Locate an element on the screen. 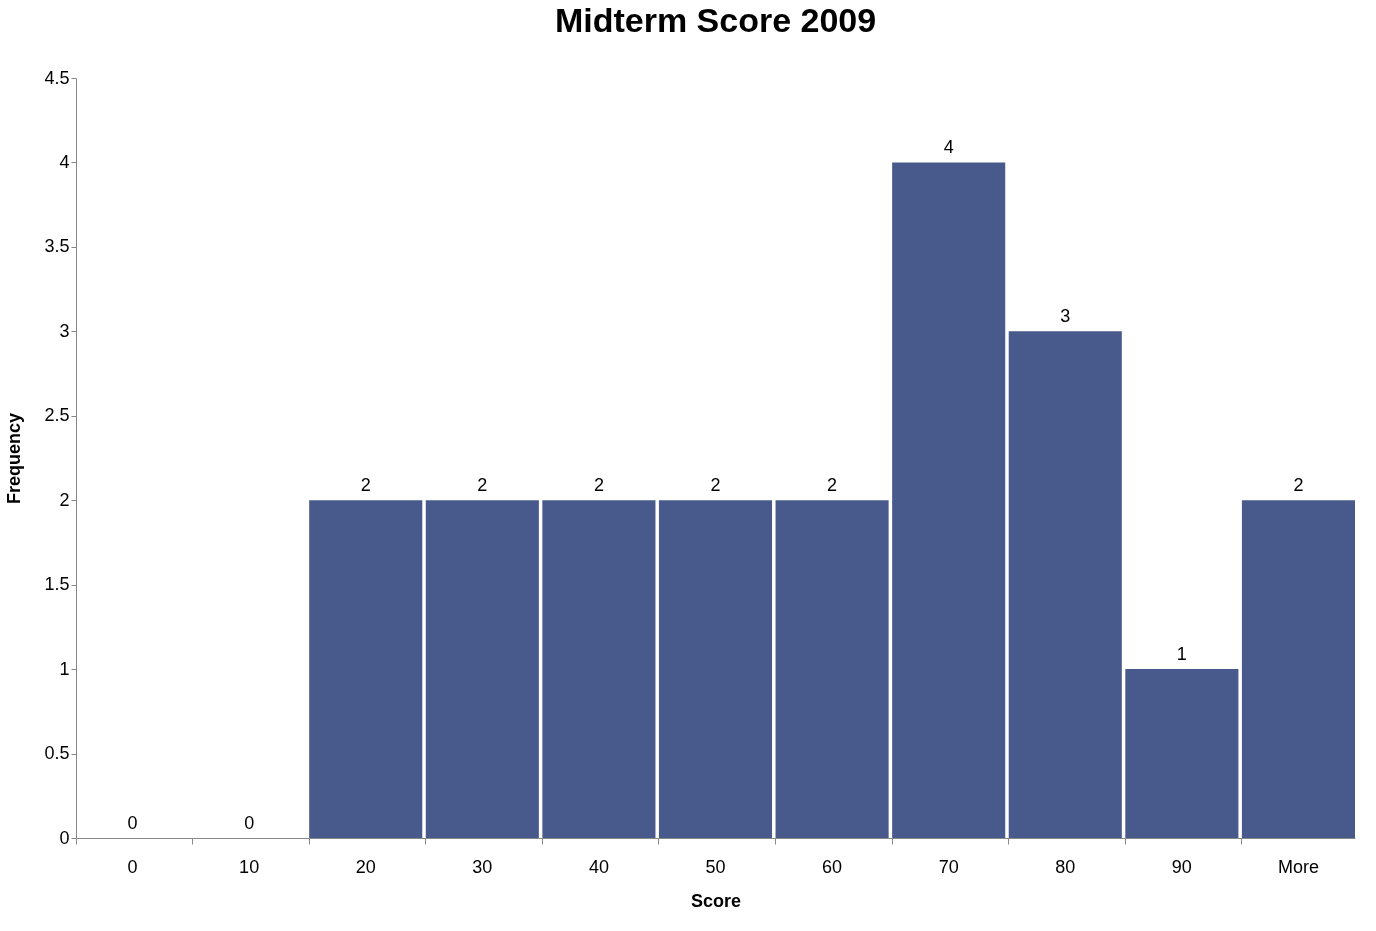 The height and width of the screenshot is (931, 1376). x-axis-title: Score is located at coordinates (716, 900).